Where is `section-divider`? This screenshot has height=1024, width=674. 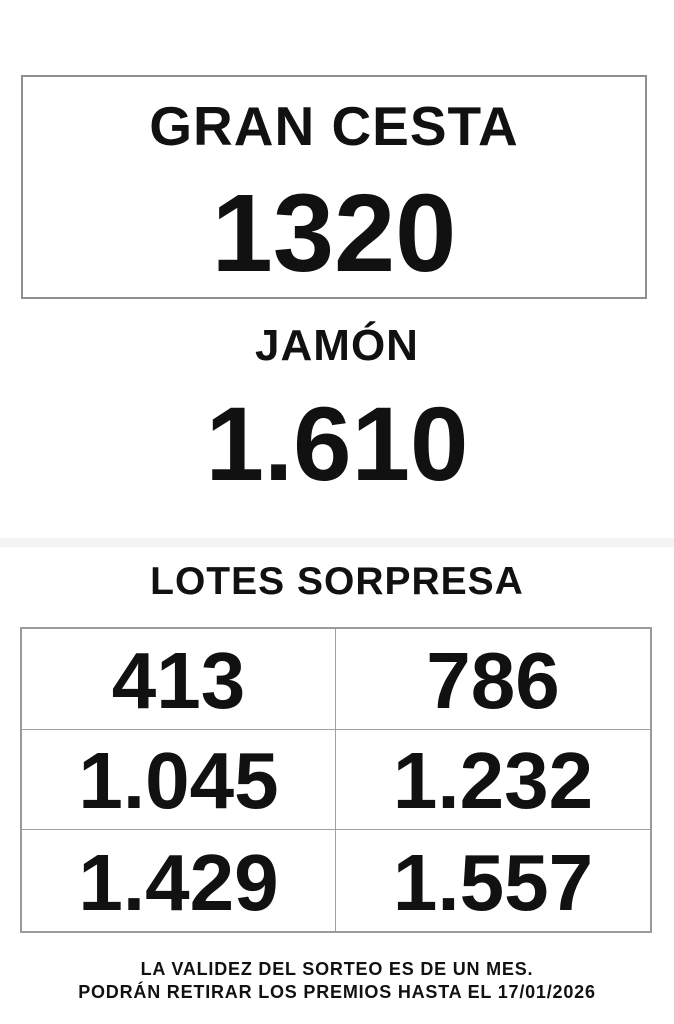 section-divider is located at coordinates (337, 542).